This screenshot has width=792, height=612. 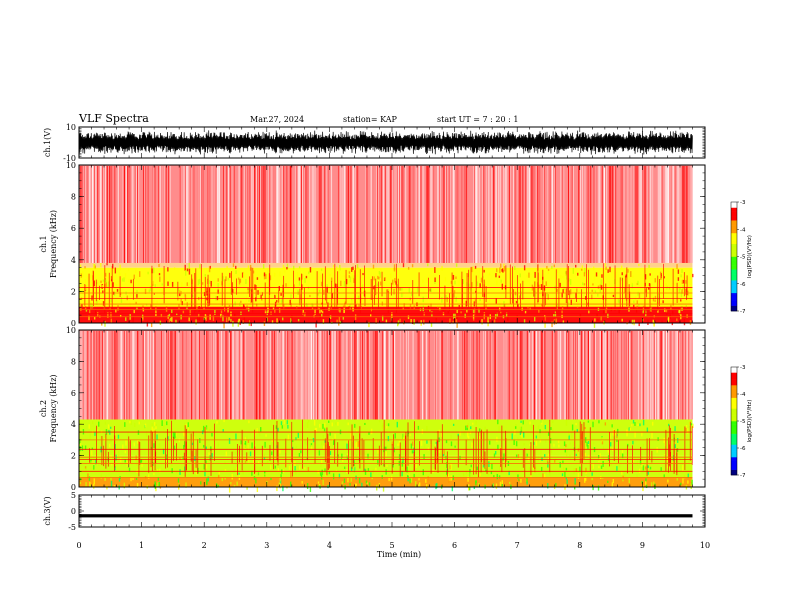 I want to click on start-ut-label: start UT = 7 : 20 : 1, so click(x=477, y=119).